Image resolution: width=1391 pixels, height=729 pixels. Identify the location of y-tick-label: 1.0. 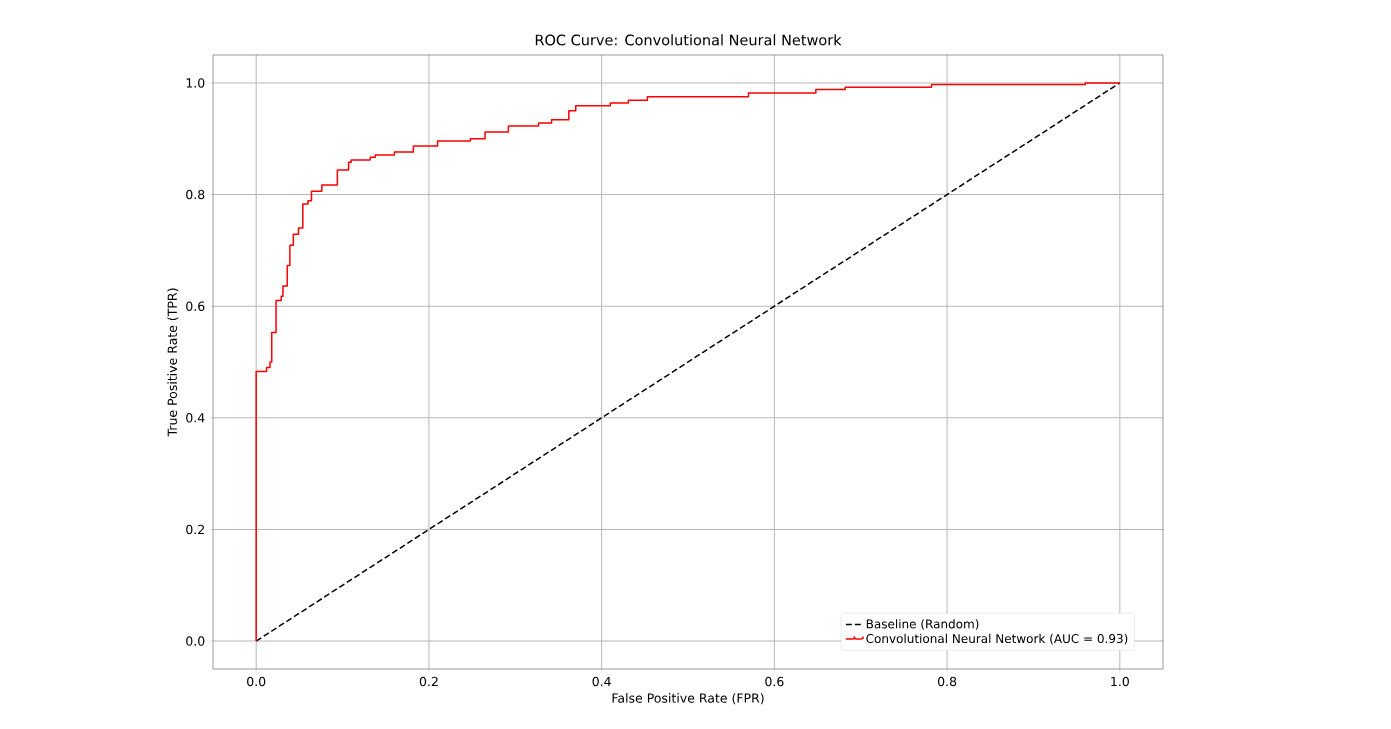
(195, 83).